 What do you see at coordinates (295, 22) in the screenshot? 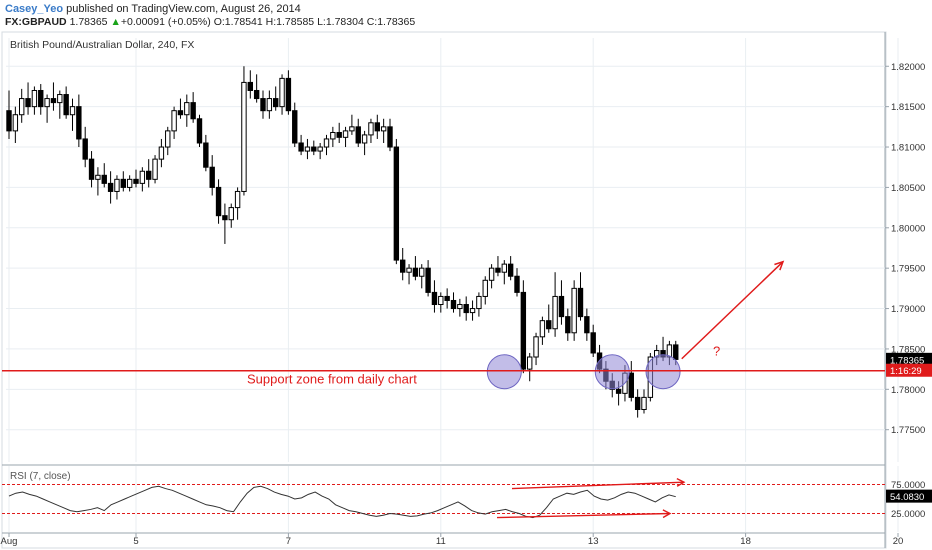
I see `high-value: 1.78585` at bounding box center [295, 22].